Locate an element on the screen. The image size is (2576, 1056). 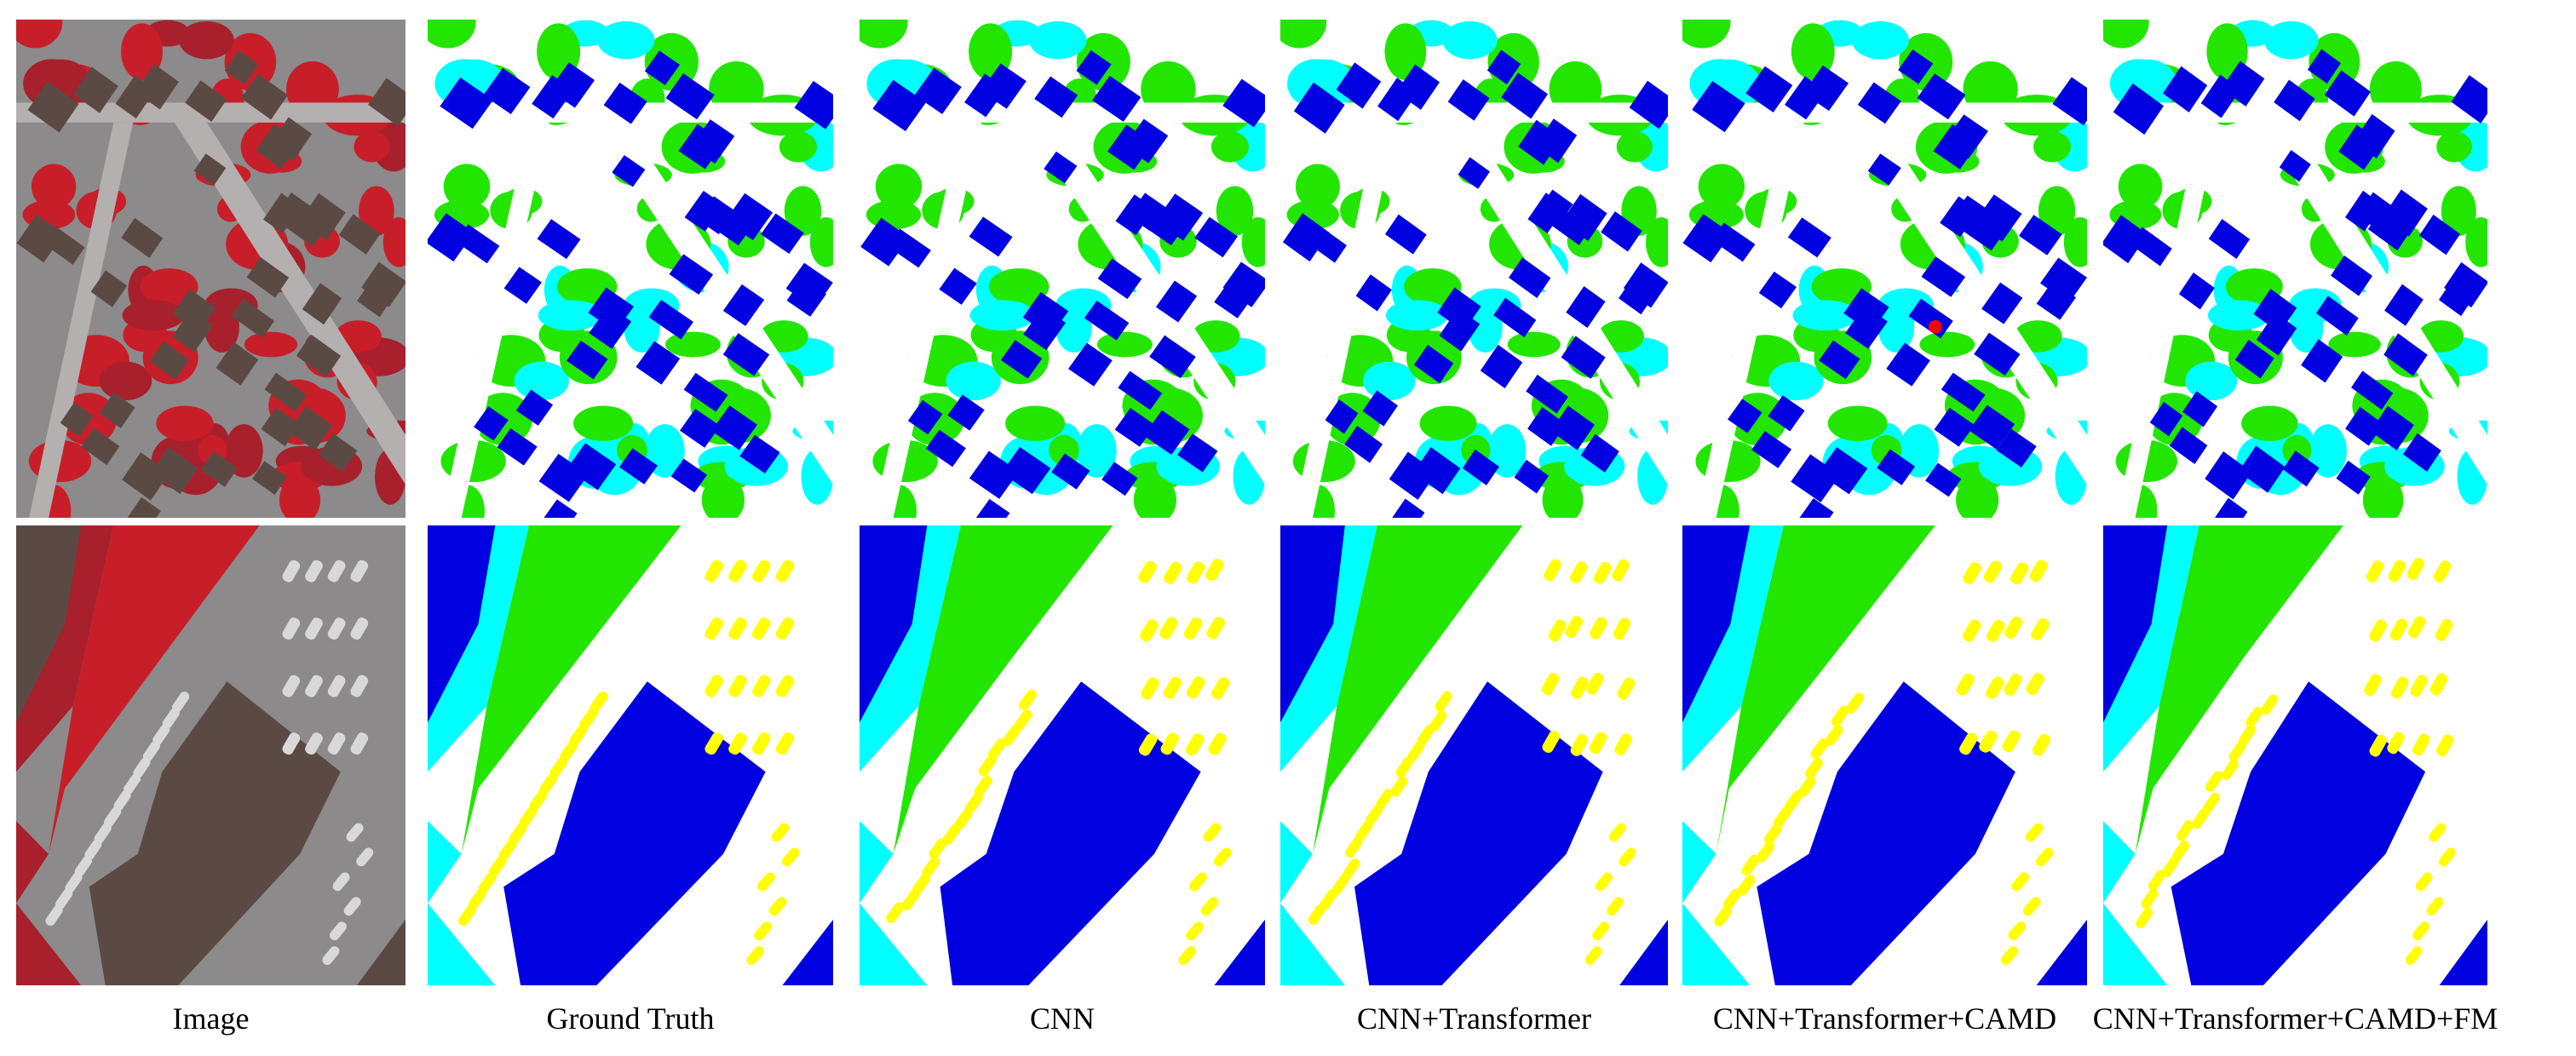
caption: CNN+Transformer is located at coordinates (1474, 1019).